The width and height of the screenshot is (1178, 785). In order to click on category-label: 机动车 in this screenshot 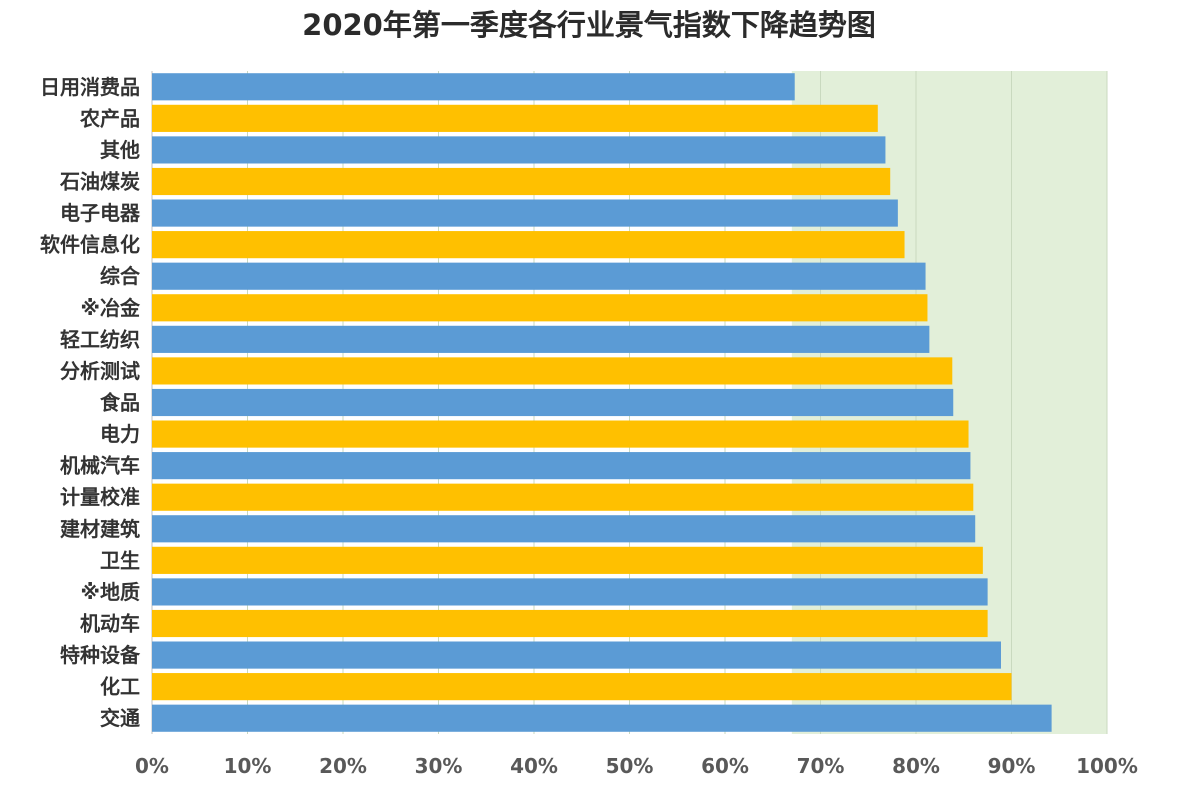, I will do `click(110, 624)`.